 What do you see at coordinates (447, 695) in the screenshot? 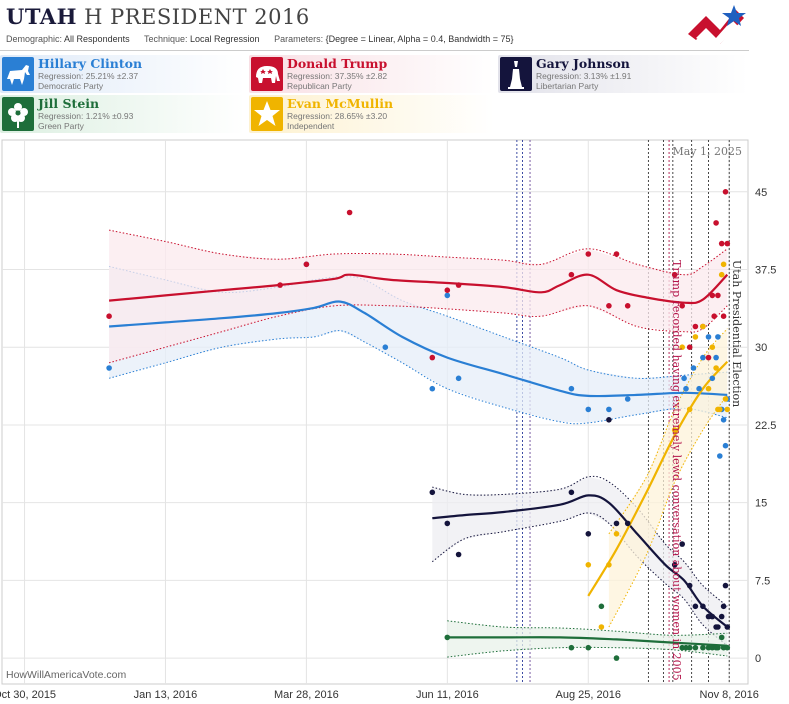
I see `x-tick-label: Jun 11, 2016` at bounding box center [447, 695].